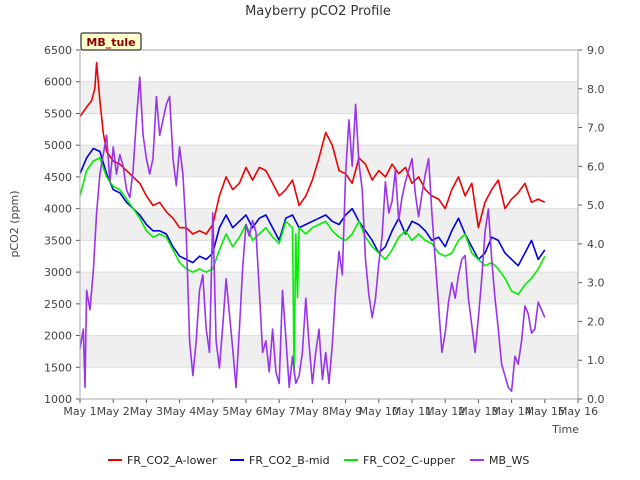  I want to click on y2-tick-label: 4.0, so click(596, 244).